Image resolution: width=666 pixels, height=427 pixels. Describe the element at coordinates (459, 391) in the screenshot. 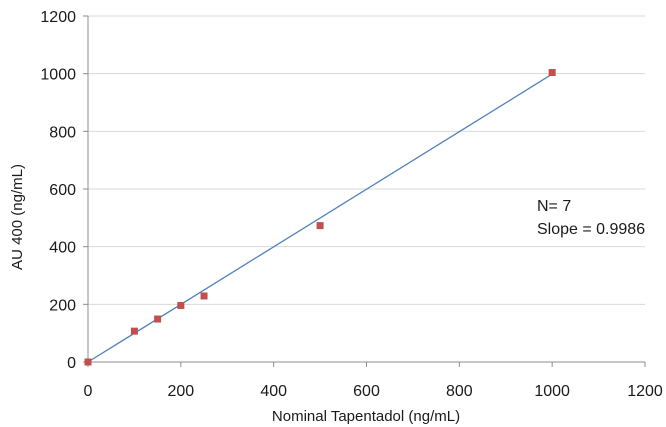

I see `x-tick-label-4: 800` at that location.